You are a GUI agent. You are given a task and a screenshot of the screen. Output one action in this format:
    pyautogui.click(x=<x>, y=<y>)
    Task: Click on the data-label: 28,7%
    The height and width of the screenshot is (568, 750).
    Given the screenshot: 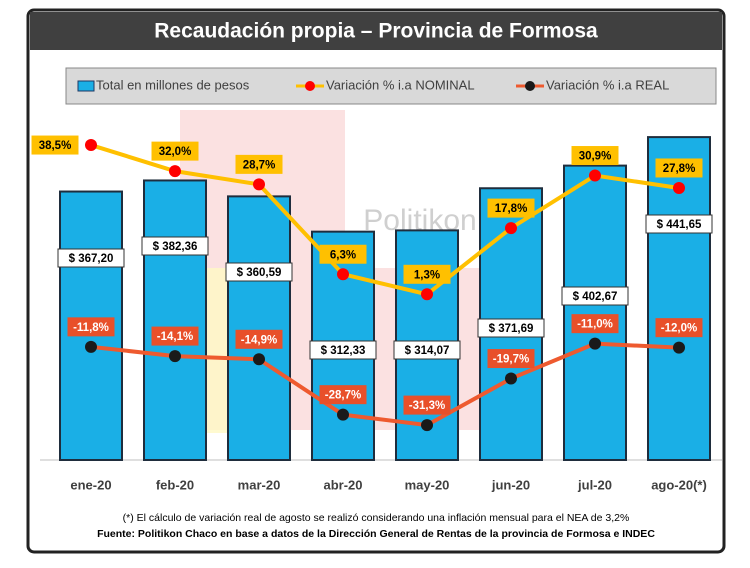 What is the action you would take?
    pyautogui.click(x=259, y=165)
    